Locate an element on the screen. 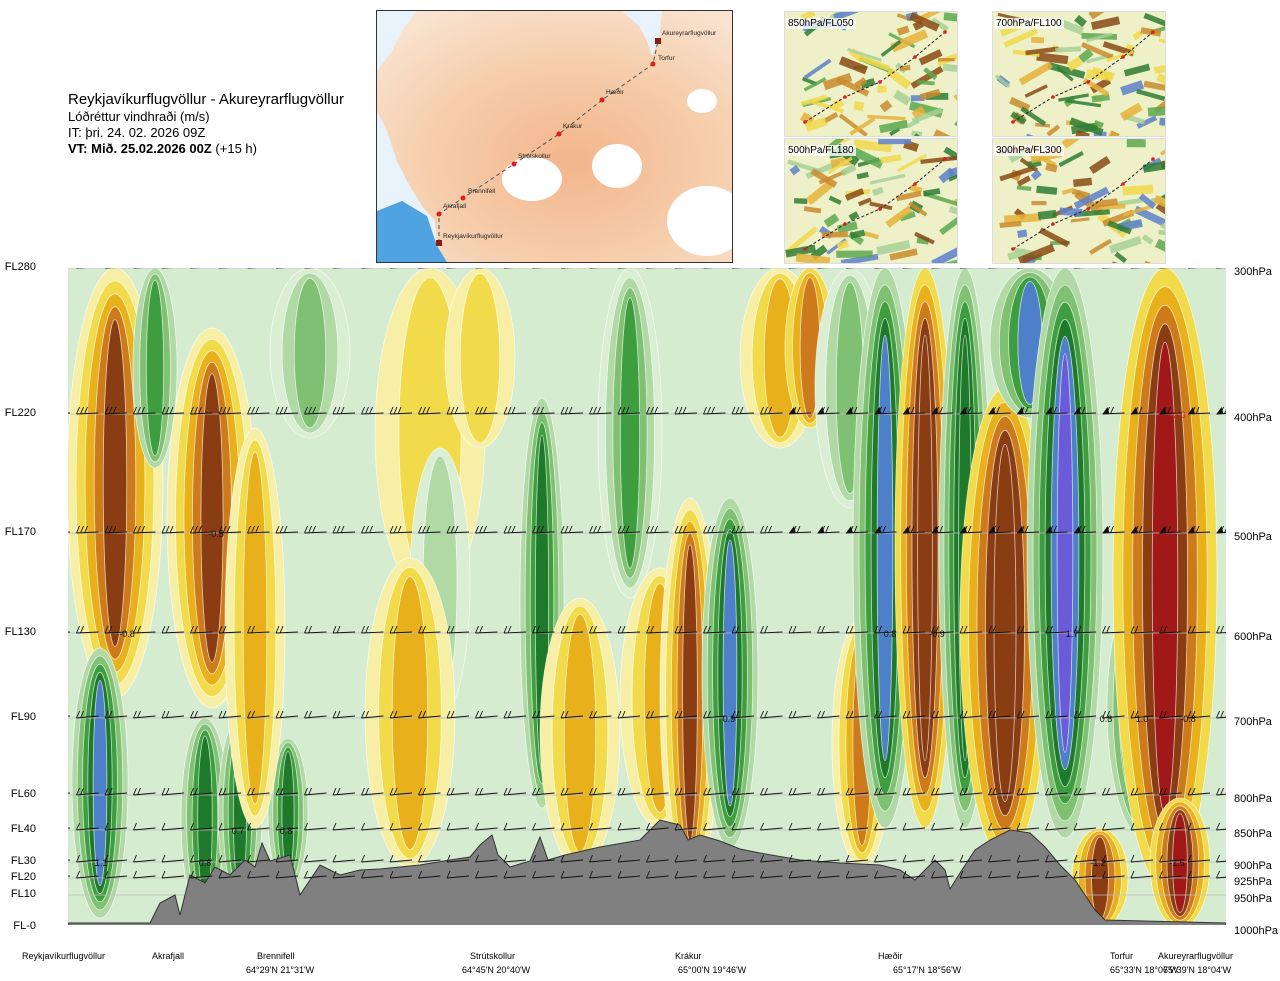 Image resolution: width=1280 pixels, height=981 pixels. location-name: Strútskollur is located at coordinates (493, 956).